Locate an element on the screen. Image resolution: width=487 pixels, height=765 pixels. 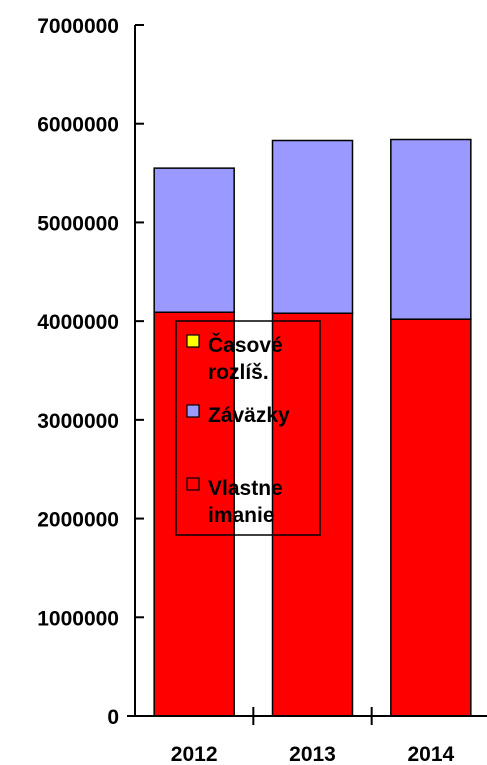
y-tick-label: 2000000 is located at coordinates (78, 520).